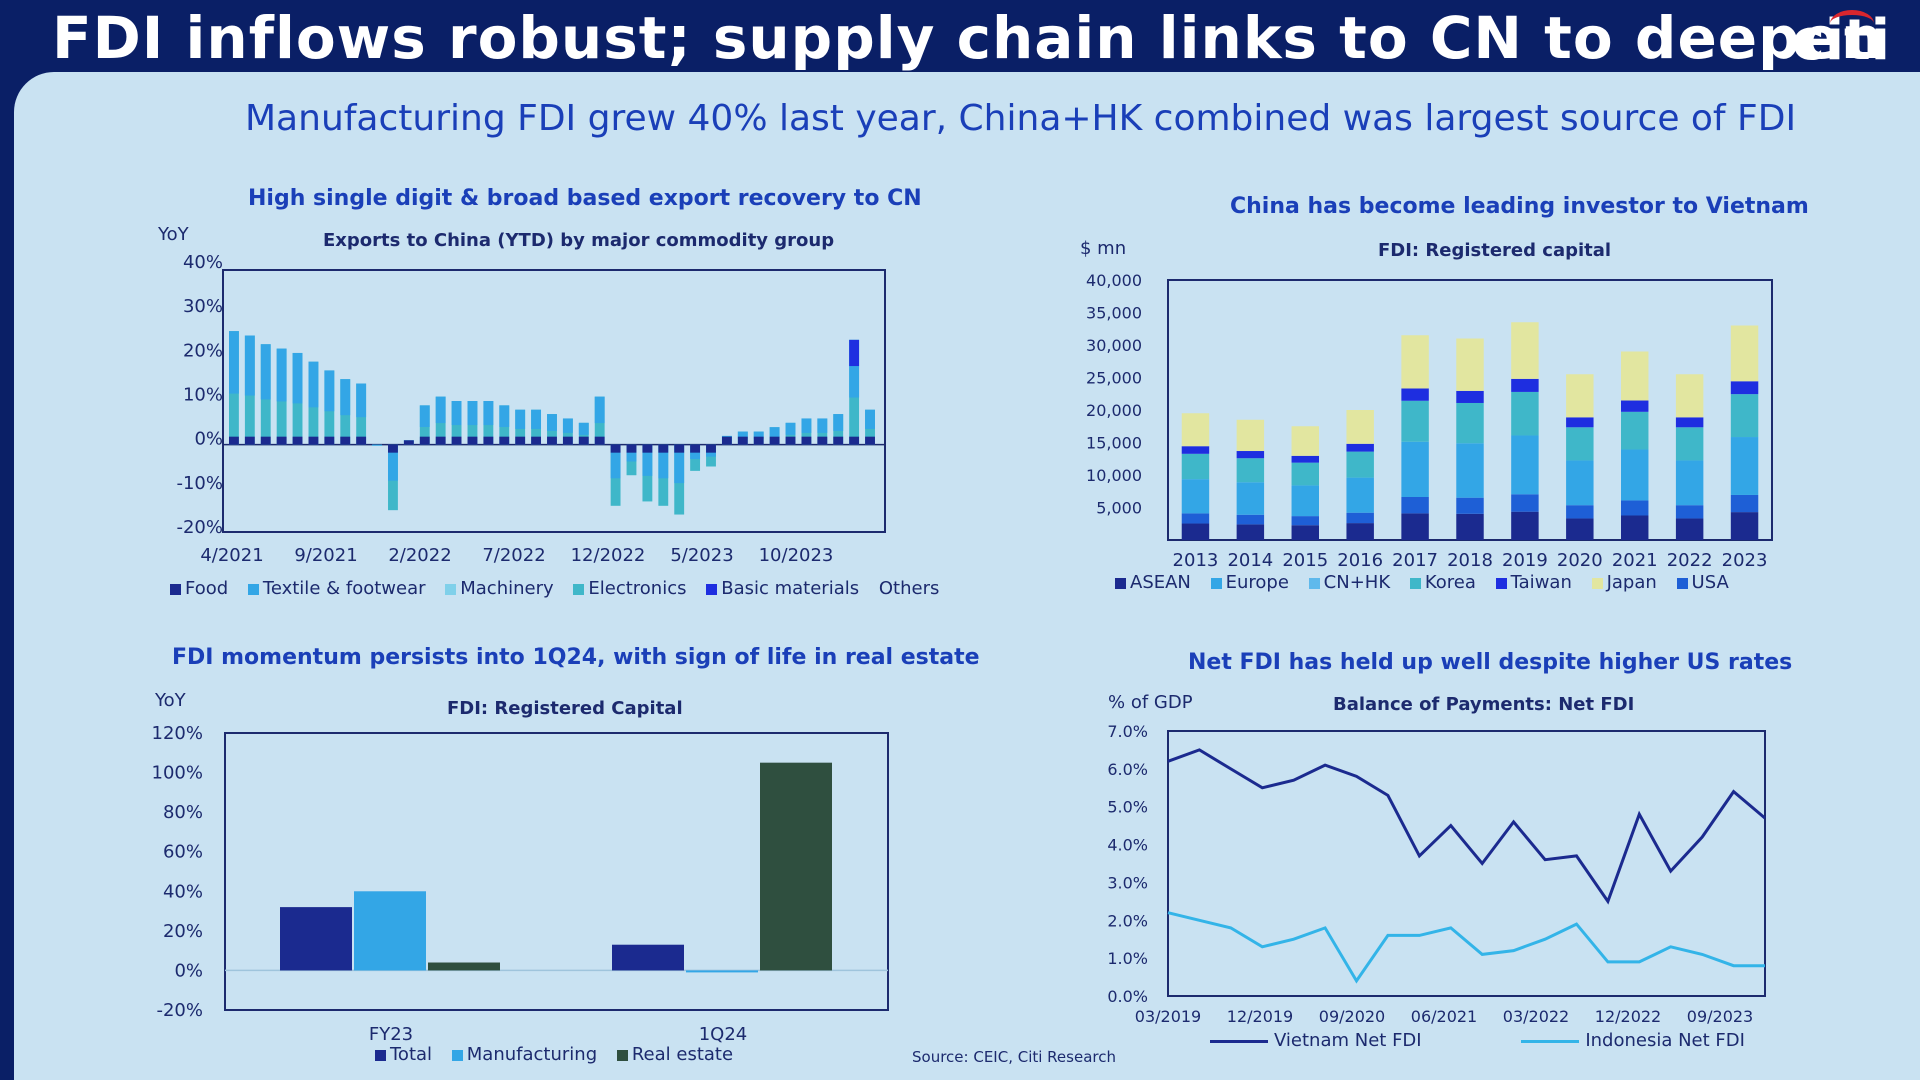 This screenshot has width=1920, height=1080. What do you see at coordinates (170, 700) in the screenshot?
I see `chart3-ylabel: YoY` at bounding box center [170, 700].